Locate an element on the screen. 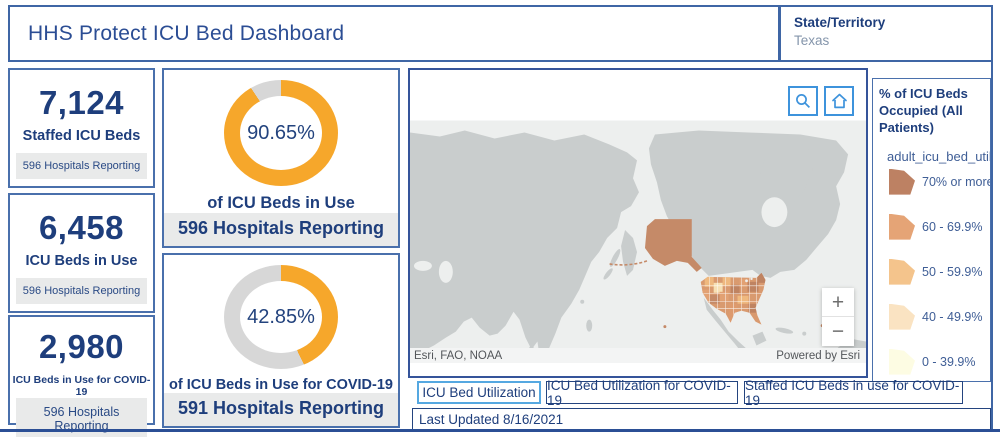  last-updated-box: Last Updated 8/16/2021 is located at coordinates (701, 419).